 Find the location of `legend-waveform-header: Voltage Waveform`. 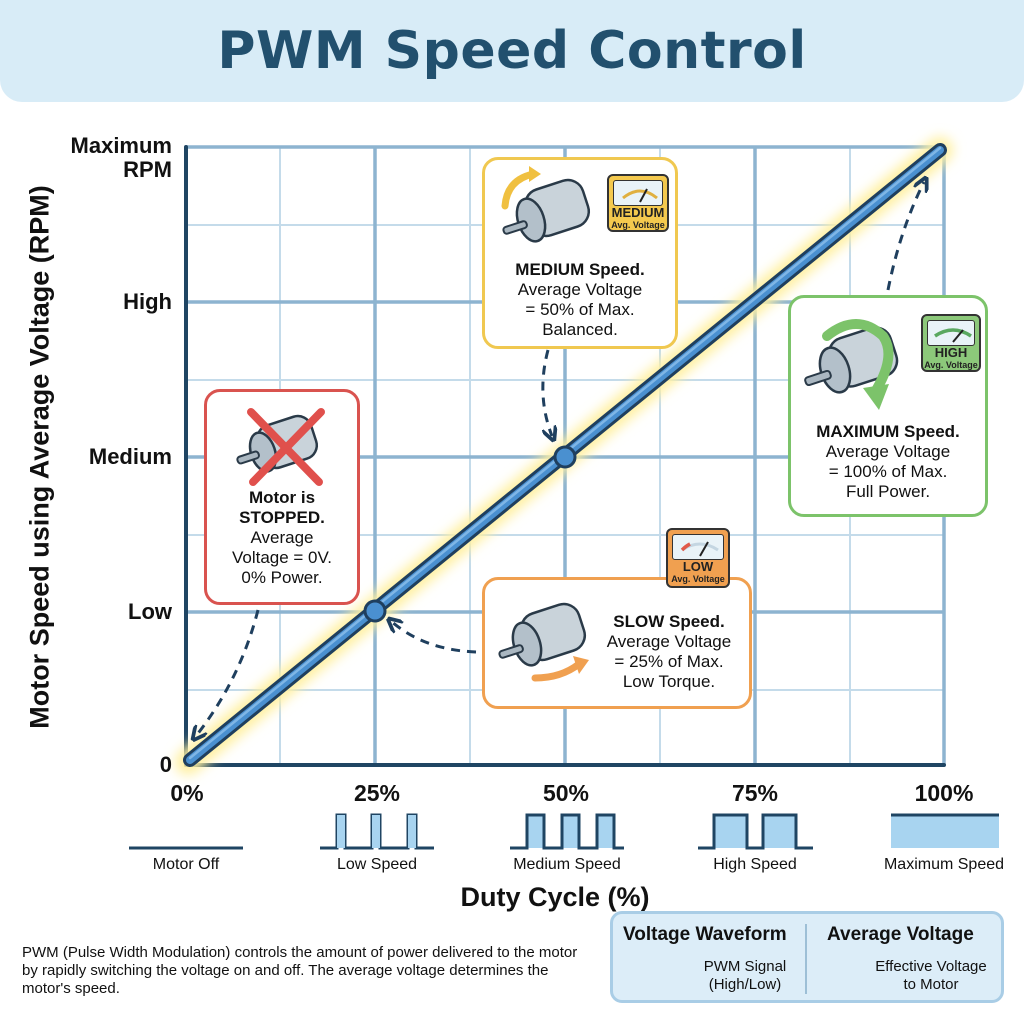

legend-waveform-header: Voltage Waveform is located at coordinates (705, 934).